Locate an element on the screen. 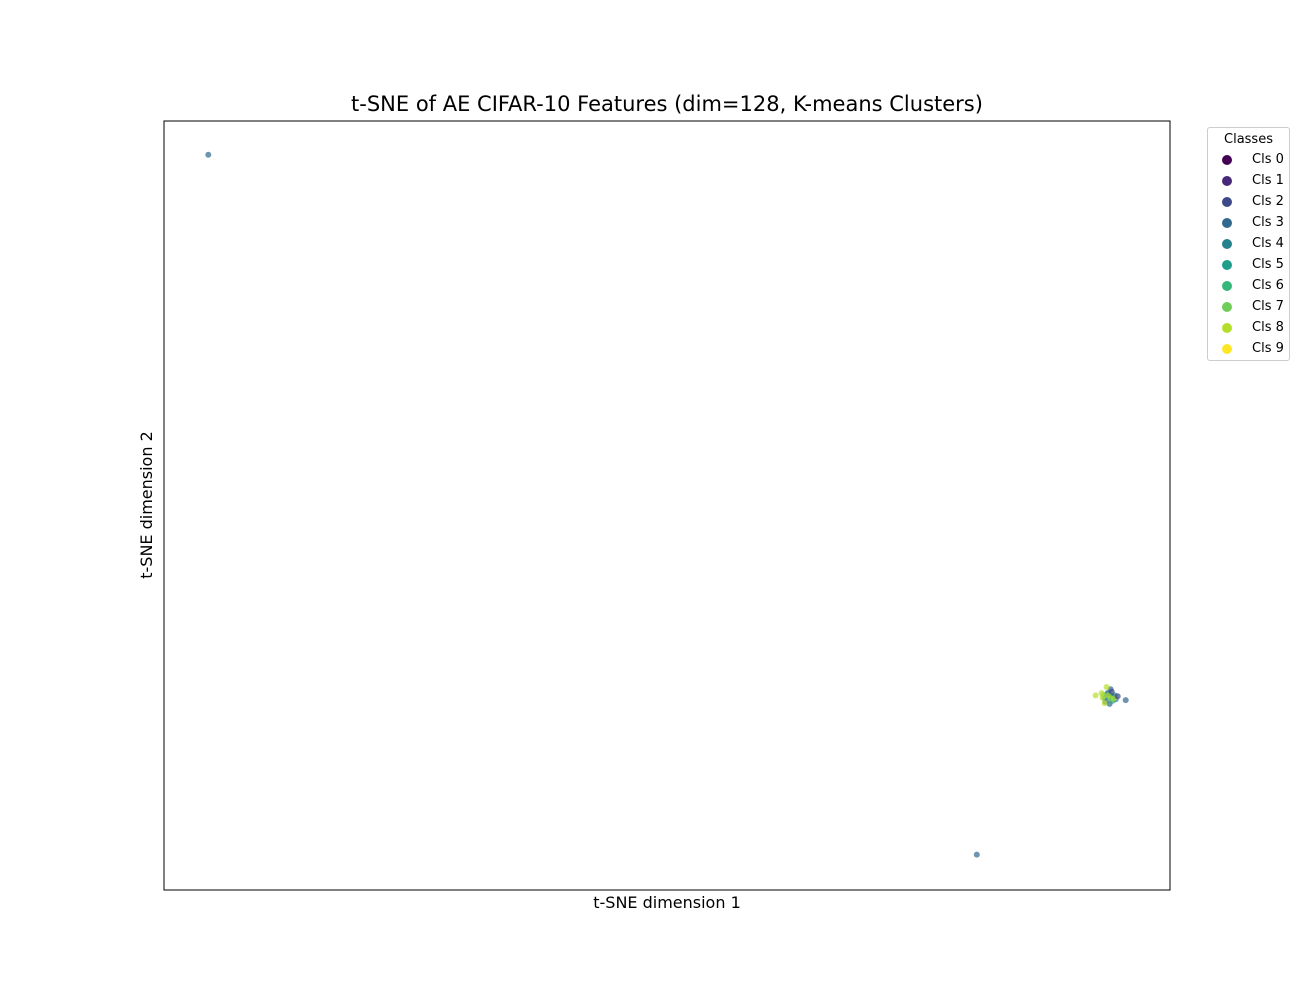 The width and height of the screenshot is (1300, 1000). legend-item-cls-1: Cls 1 is located at coordinates (1253, 181).